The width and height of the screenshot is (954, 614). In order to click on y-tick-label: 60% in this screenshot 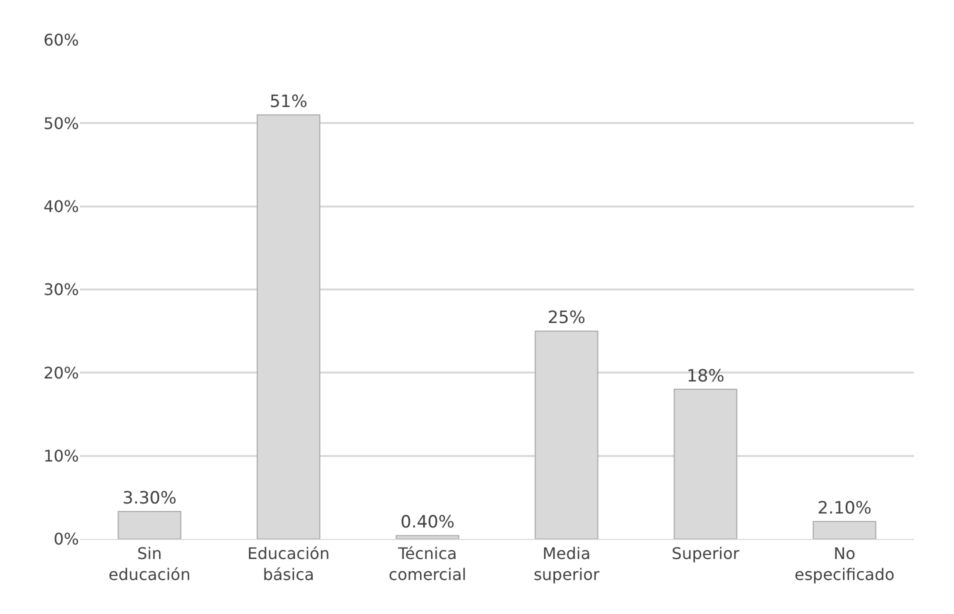, I will do `click(61, 40)`.